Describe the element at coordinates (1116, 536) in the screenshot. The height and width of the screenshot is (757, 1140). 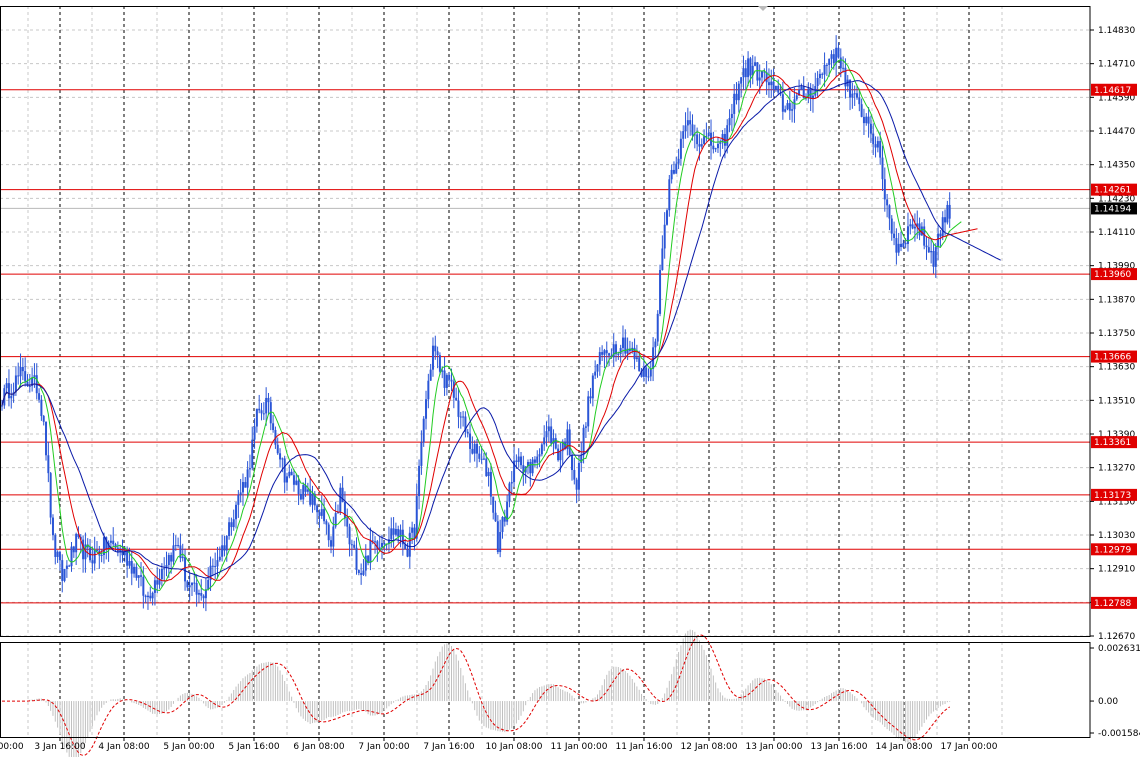
I see `price-tick-label: 1.13030` at that location.